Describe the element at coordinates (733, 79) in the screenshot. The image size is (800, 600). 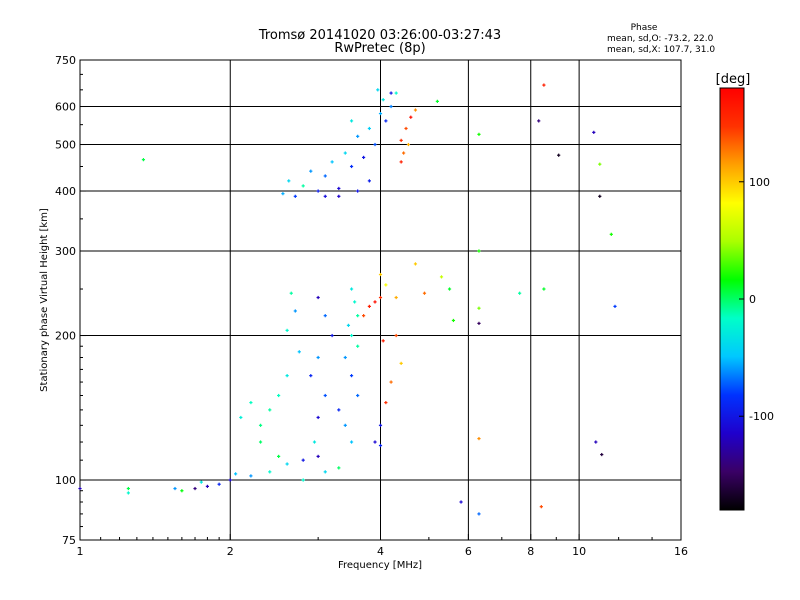
I see `colorbar-label: [deg]` at that location.